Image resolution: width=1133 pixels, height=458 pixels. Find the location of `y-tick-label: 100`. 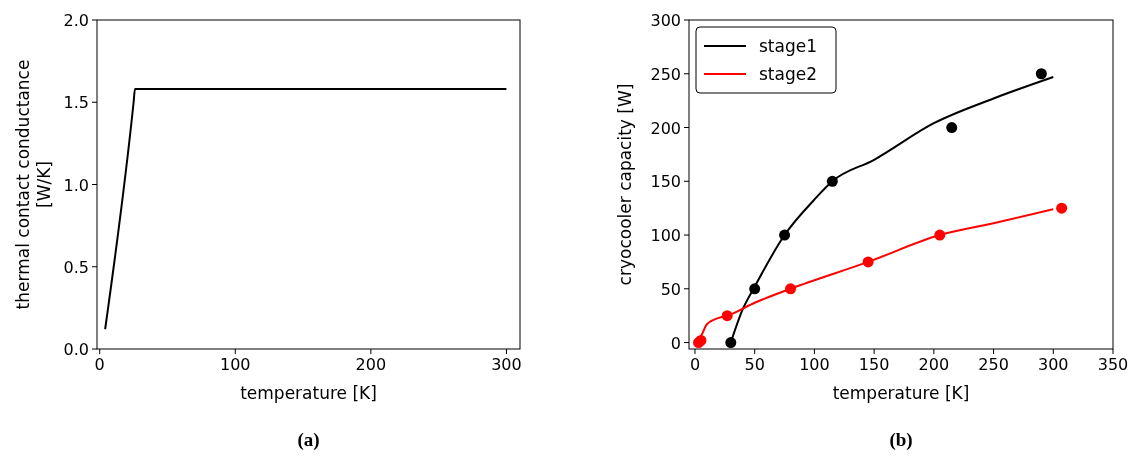

y-tick-label: 100 is located at coordinates (665, 236).